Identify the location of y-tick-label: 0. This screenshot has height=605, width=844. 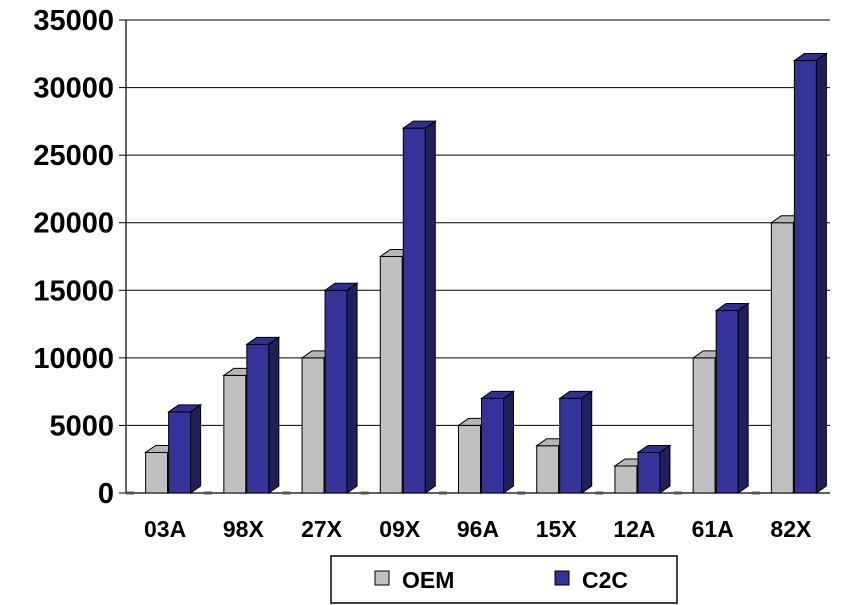
(106, 494).